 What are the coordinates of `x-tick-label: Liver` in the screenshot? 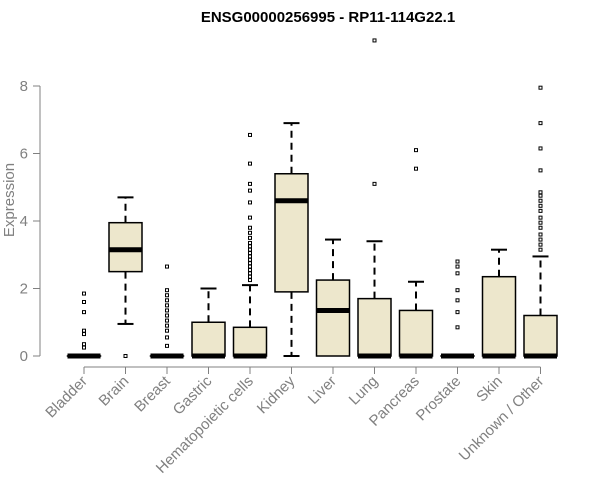 It's located at (322, 390).